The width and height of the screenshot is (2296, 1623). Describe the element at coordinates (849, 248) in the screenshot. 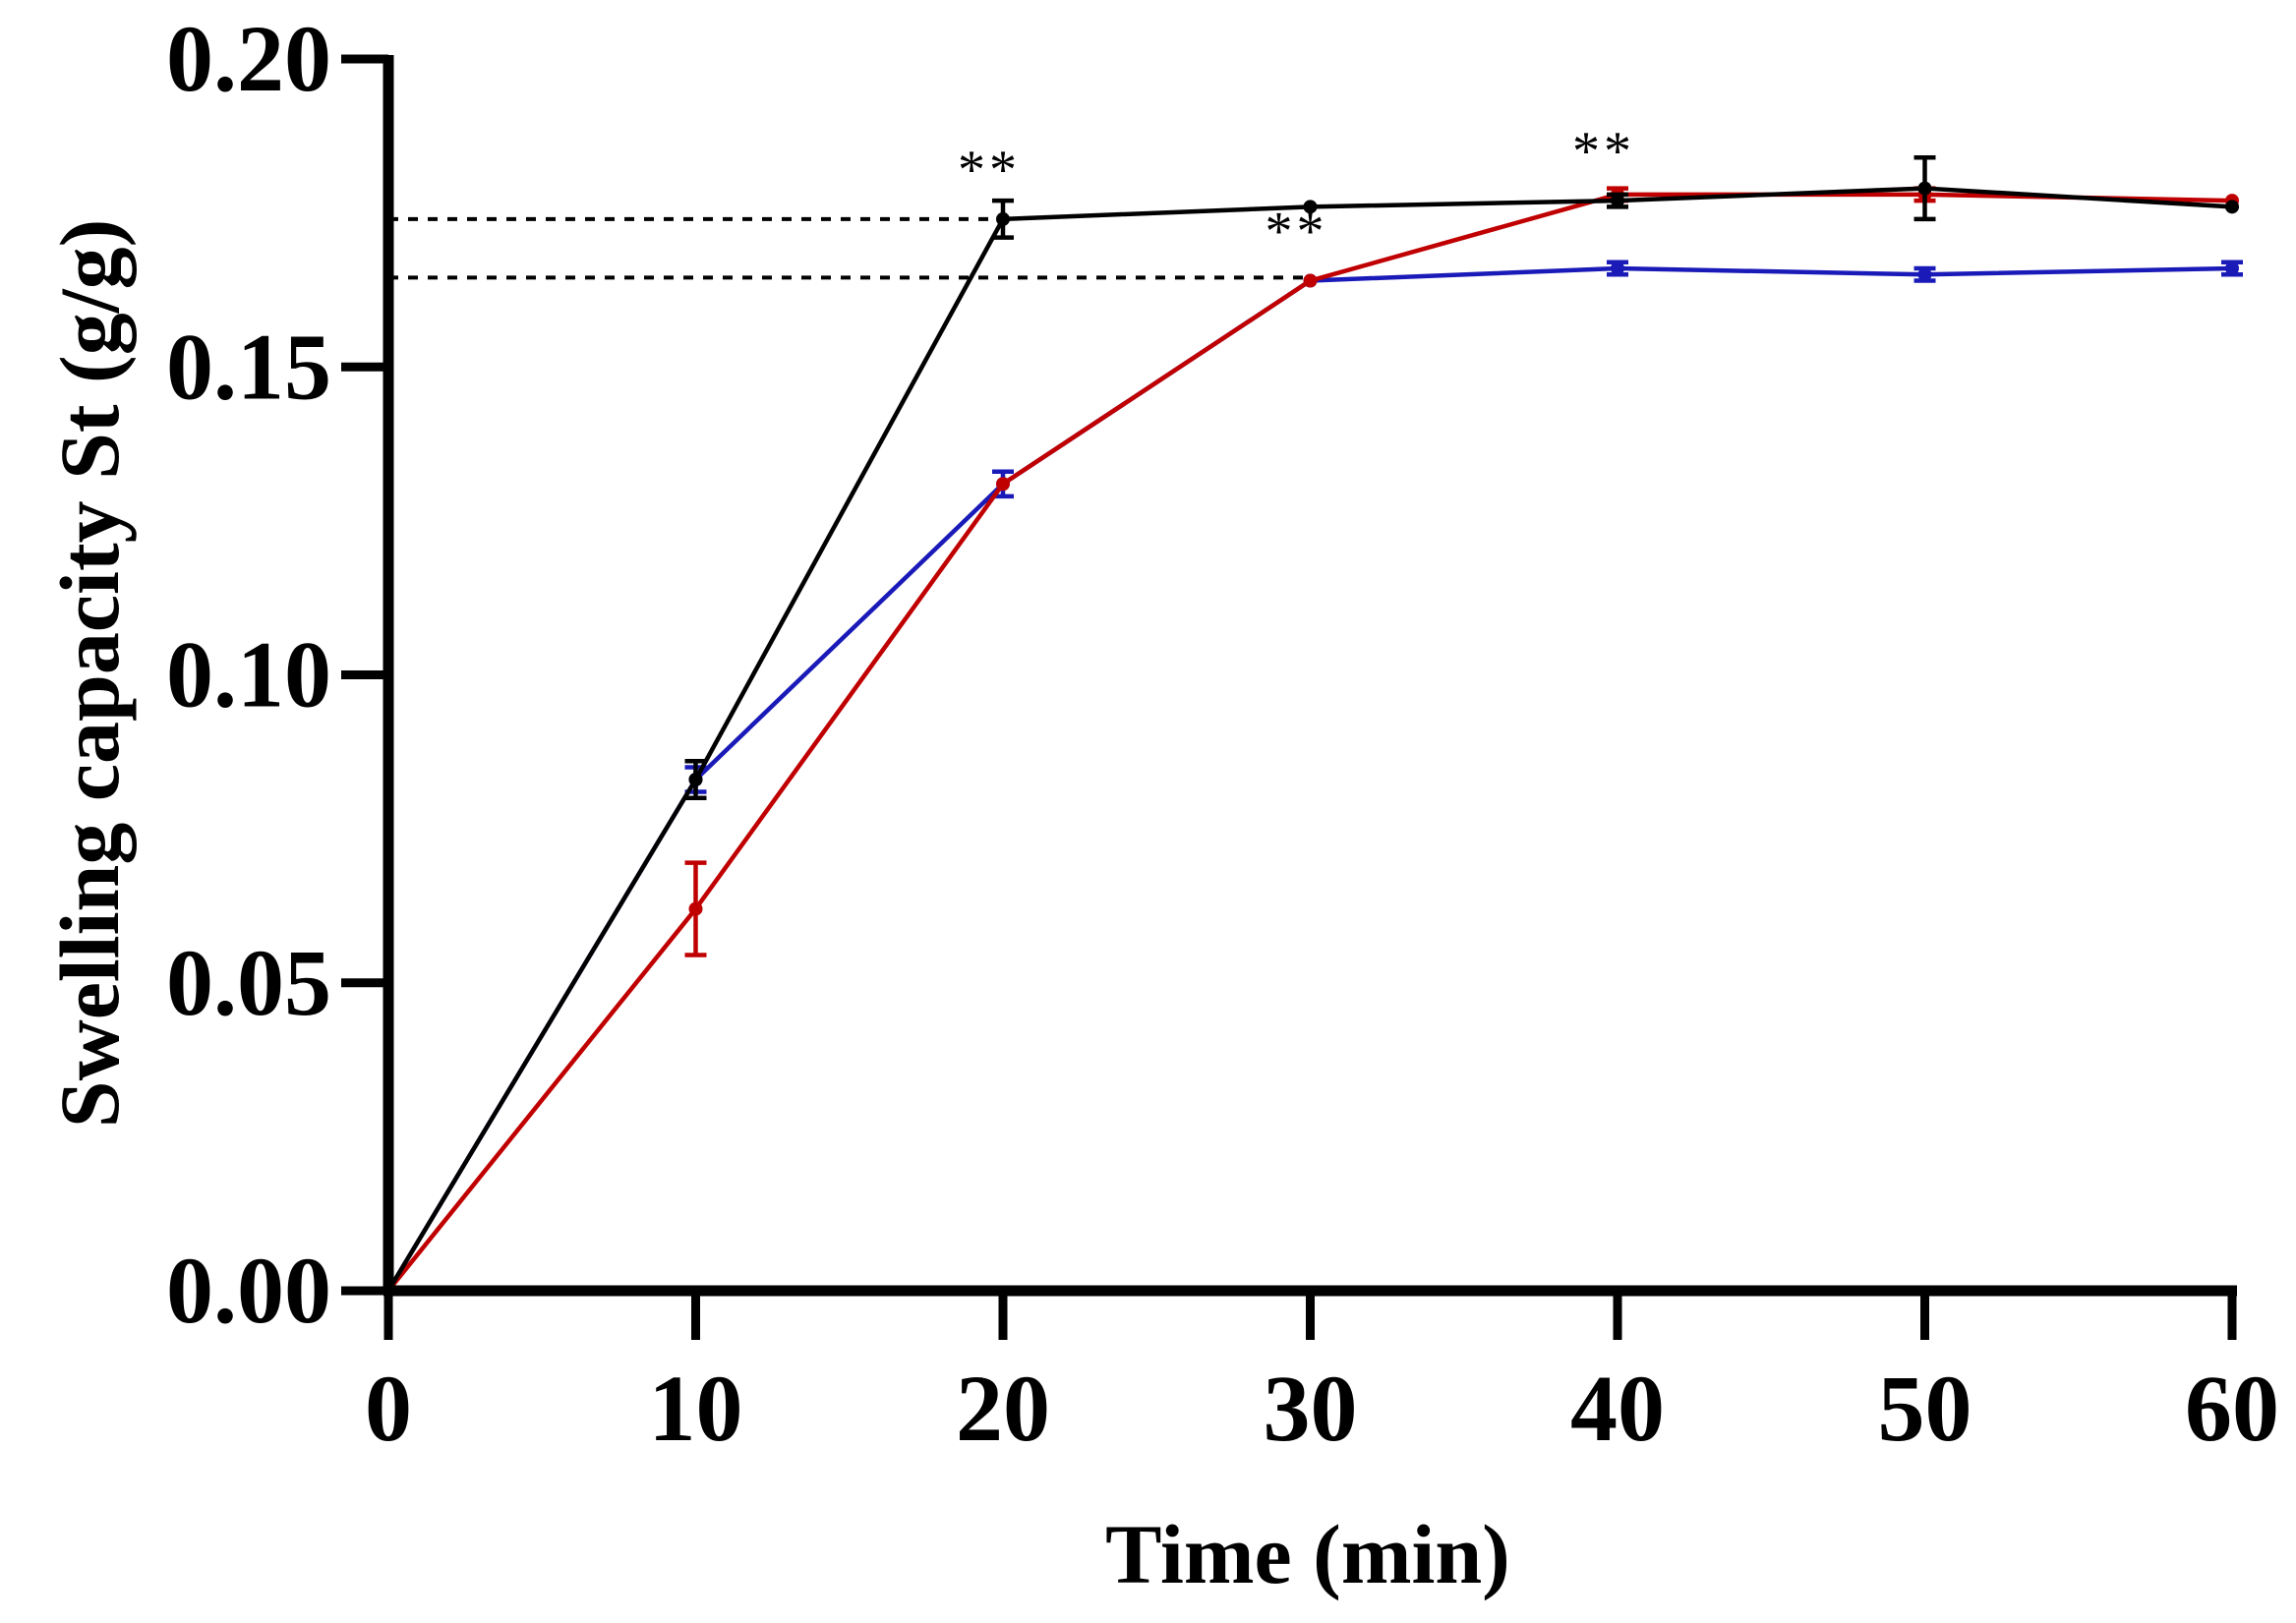

I see `reference-lines` at that location.